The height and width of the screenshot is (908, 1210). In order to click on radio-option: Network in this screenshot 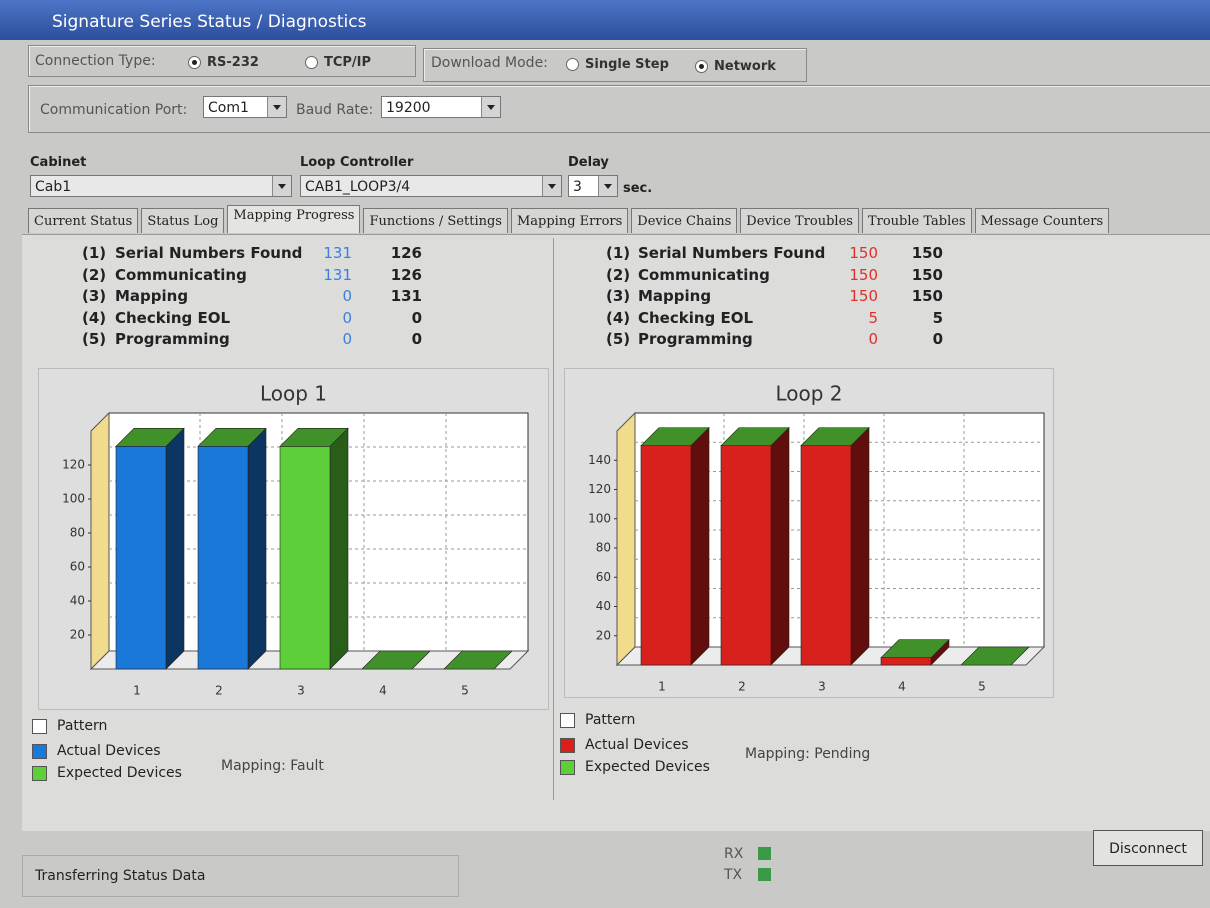, I will do `click(735, 66)`.